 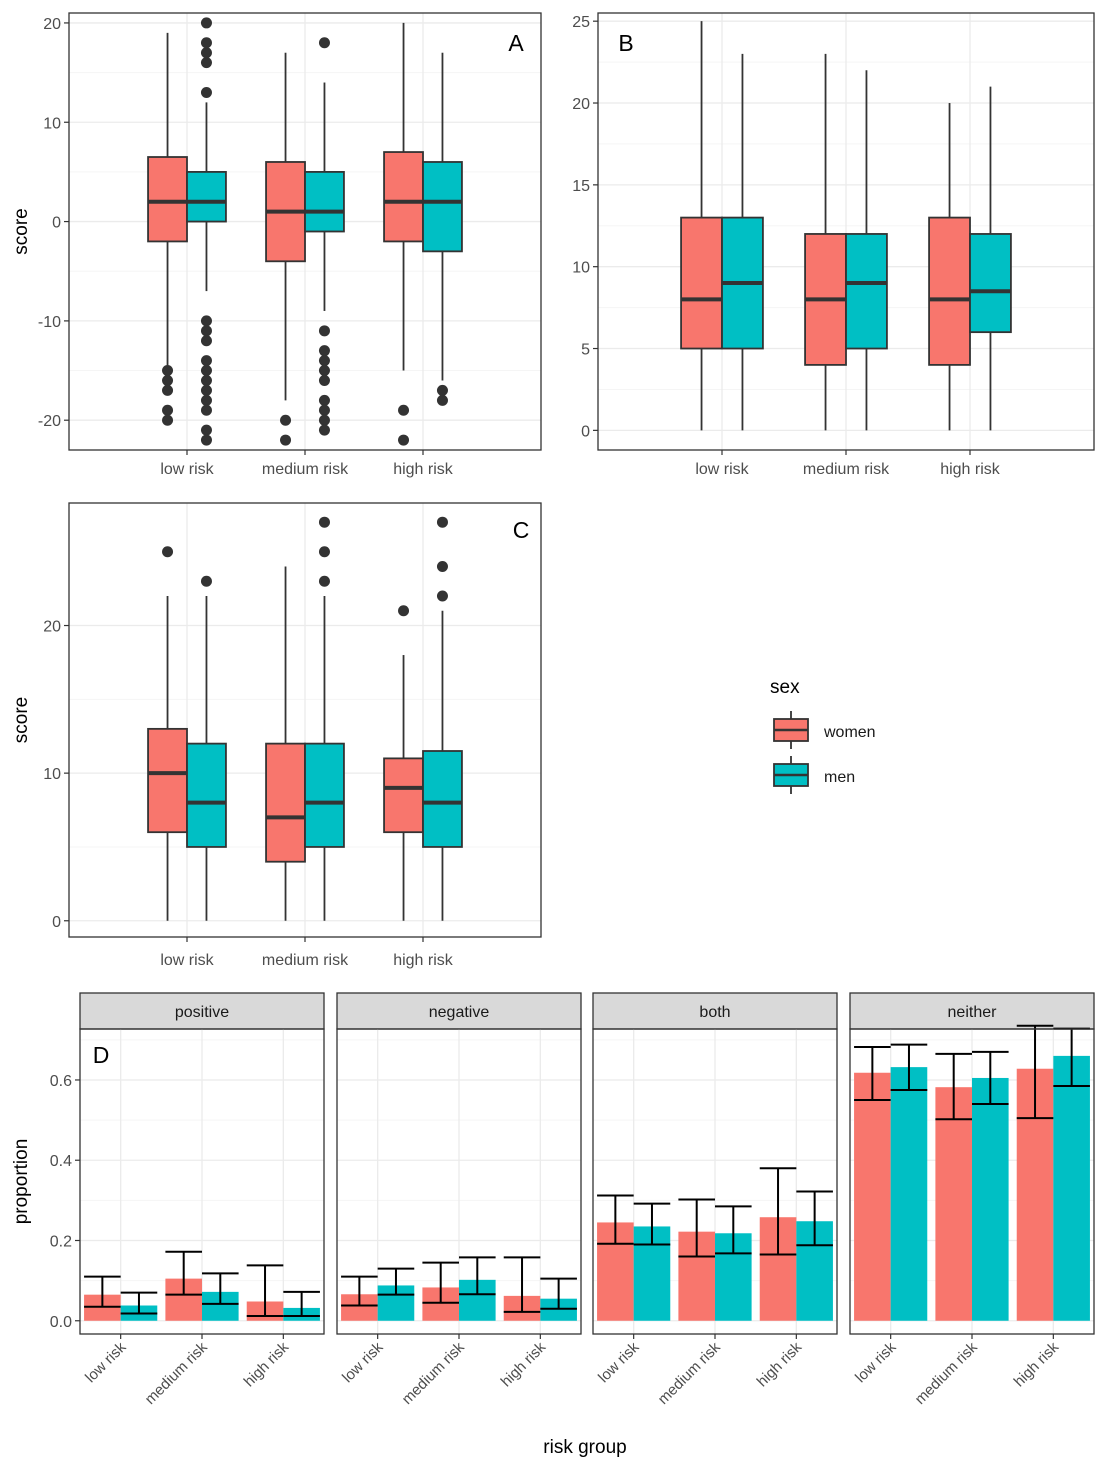 I want to click on y-tick-label: 25, so click(x=581, y=22).